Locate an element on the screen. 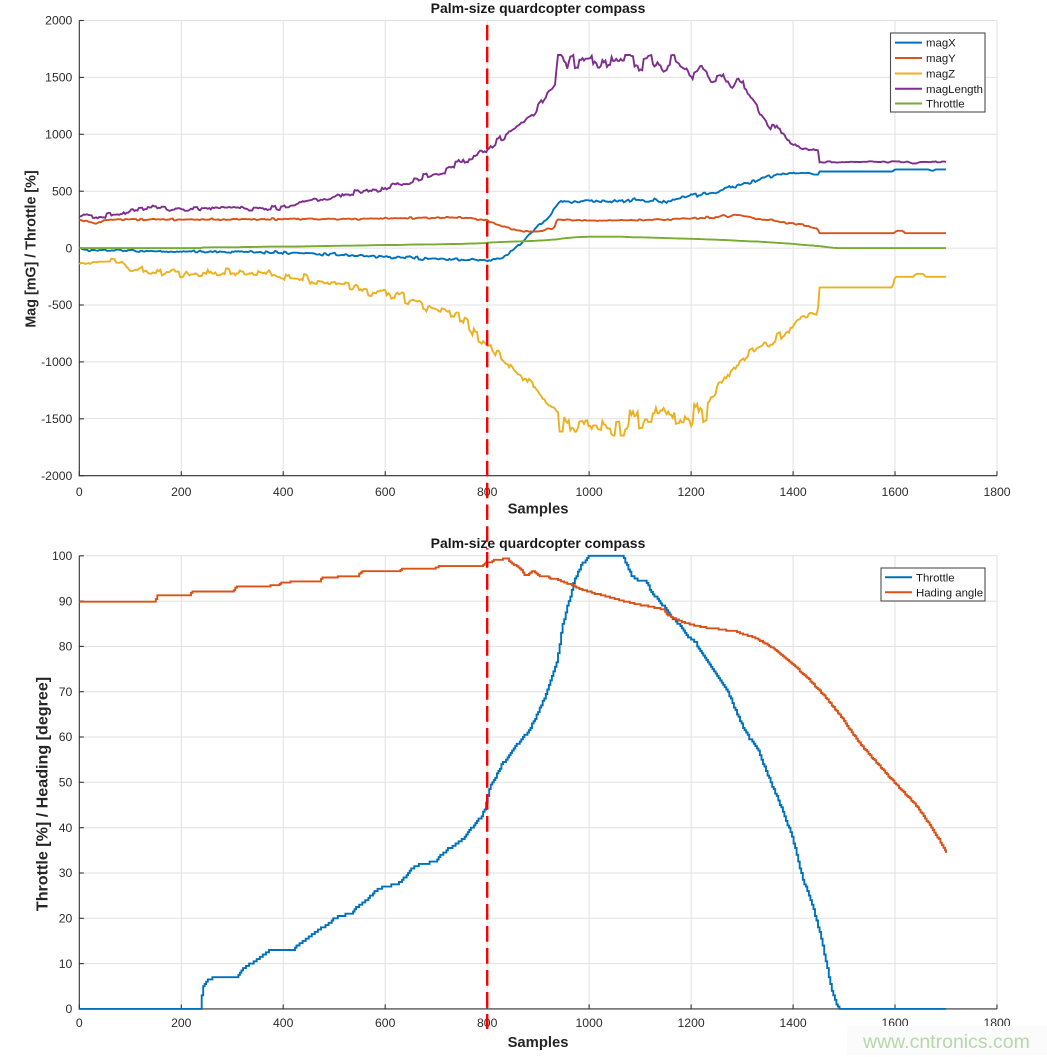  svg-text: -1000 is located at coordinates (56, 362).